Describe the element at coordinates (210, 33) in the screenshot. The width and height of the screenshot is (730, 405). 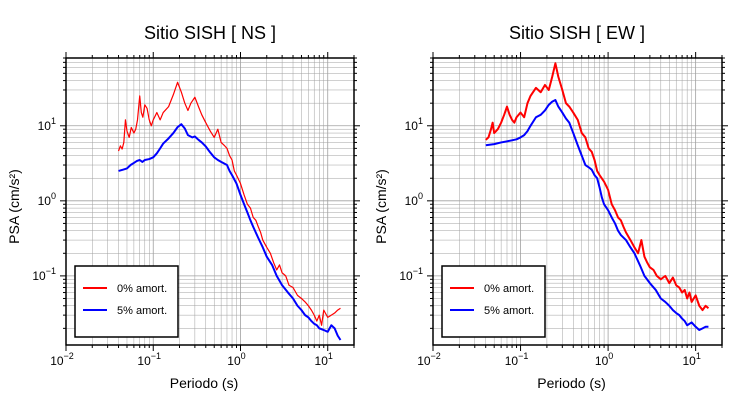
I see `chart-title: Sitio SISH [ NS ]` at that location.